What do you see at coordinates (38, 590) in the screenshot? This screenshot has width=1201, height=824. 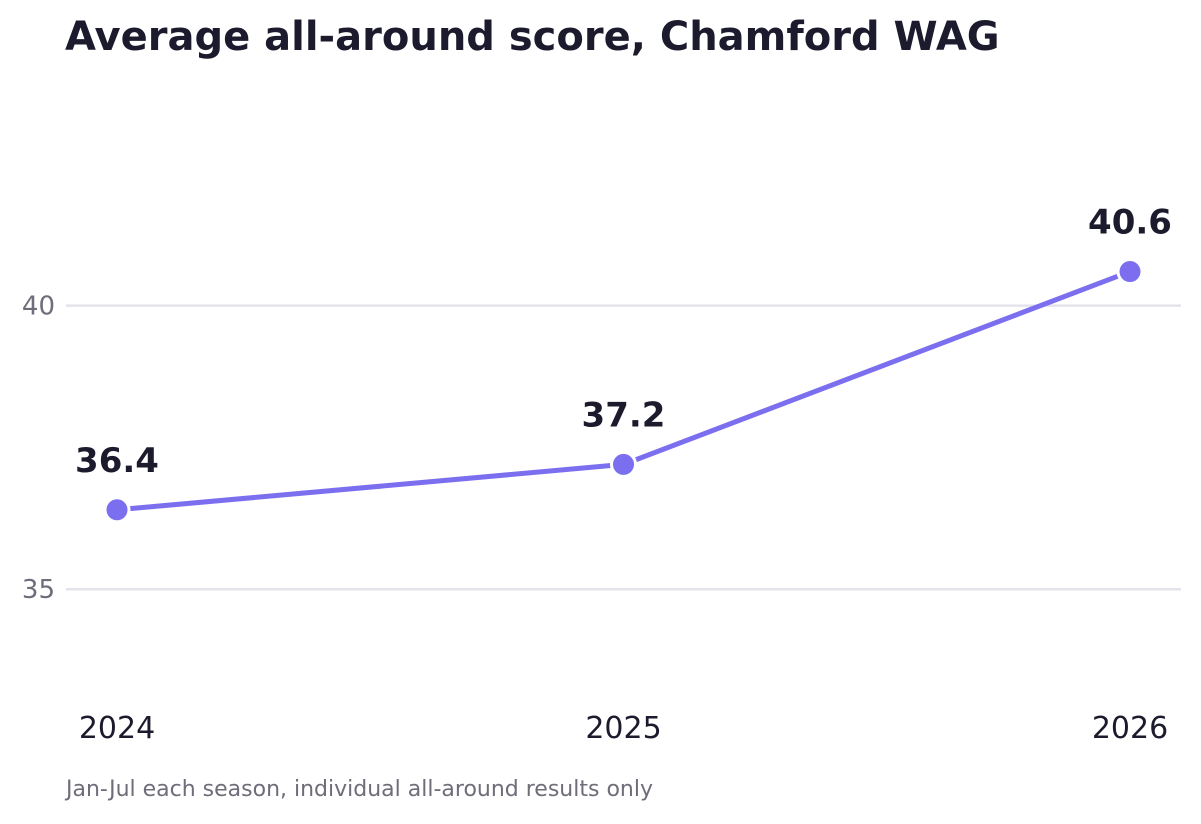 I see `y-tick-label-35: 35` at bounding box center [38, 590].